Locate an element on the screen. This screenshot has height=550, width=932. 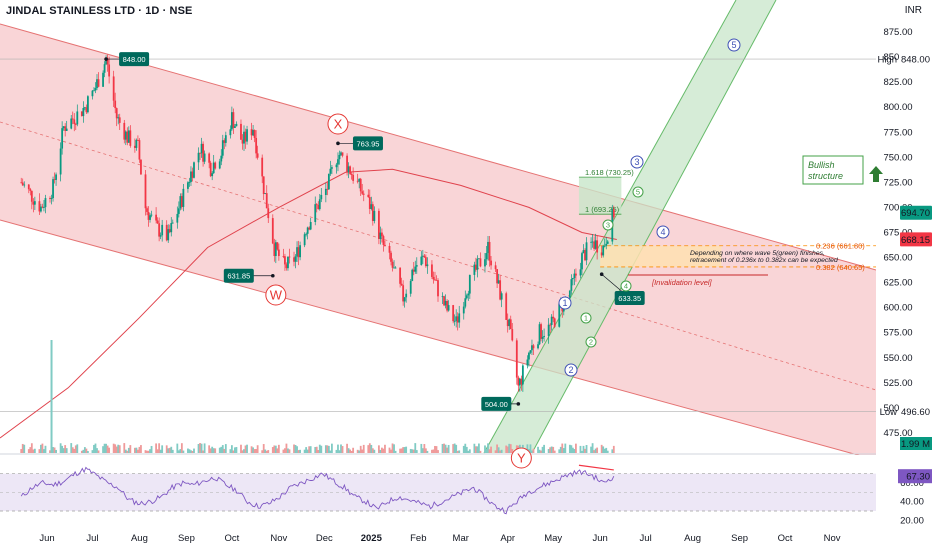
volume-badge-value: 1.99 M is located at coordinates (915, 444).